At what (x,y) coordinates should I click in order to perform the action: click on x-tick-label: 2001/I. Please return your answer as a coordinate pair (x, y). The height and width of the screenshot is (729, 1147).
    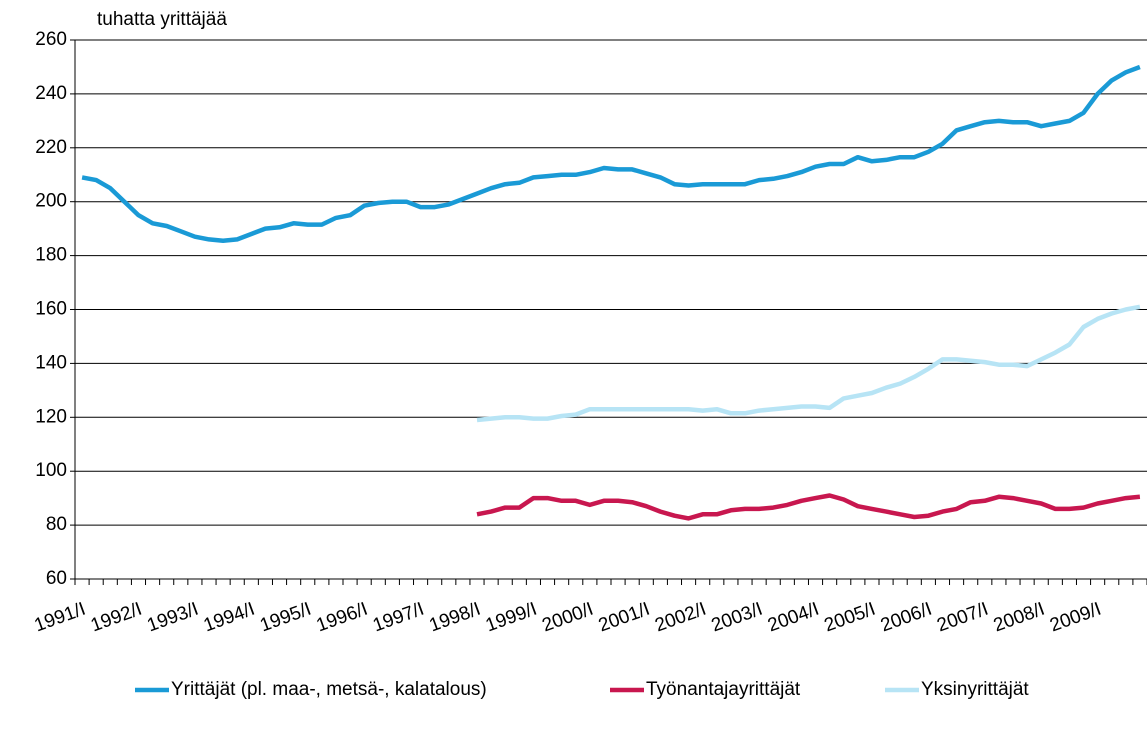
    Looking at the image, I should click on (624, 618).